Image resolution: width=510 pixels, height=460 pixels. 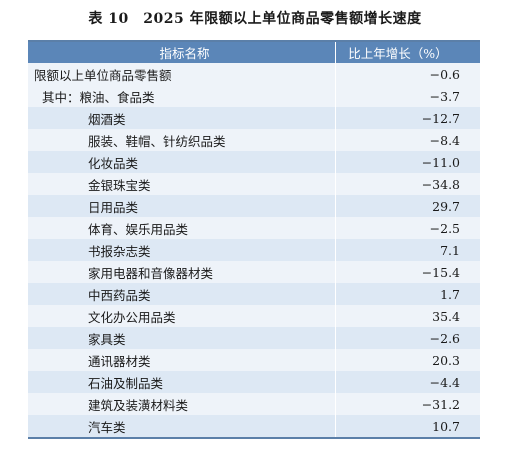 I want to click on row-name: 金银珠宝类, so click(x=182, y=184).